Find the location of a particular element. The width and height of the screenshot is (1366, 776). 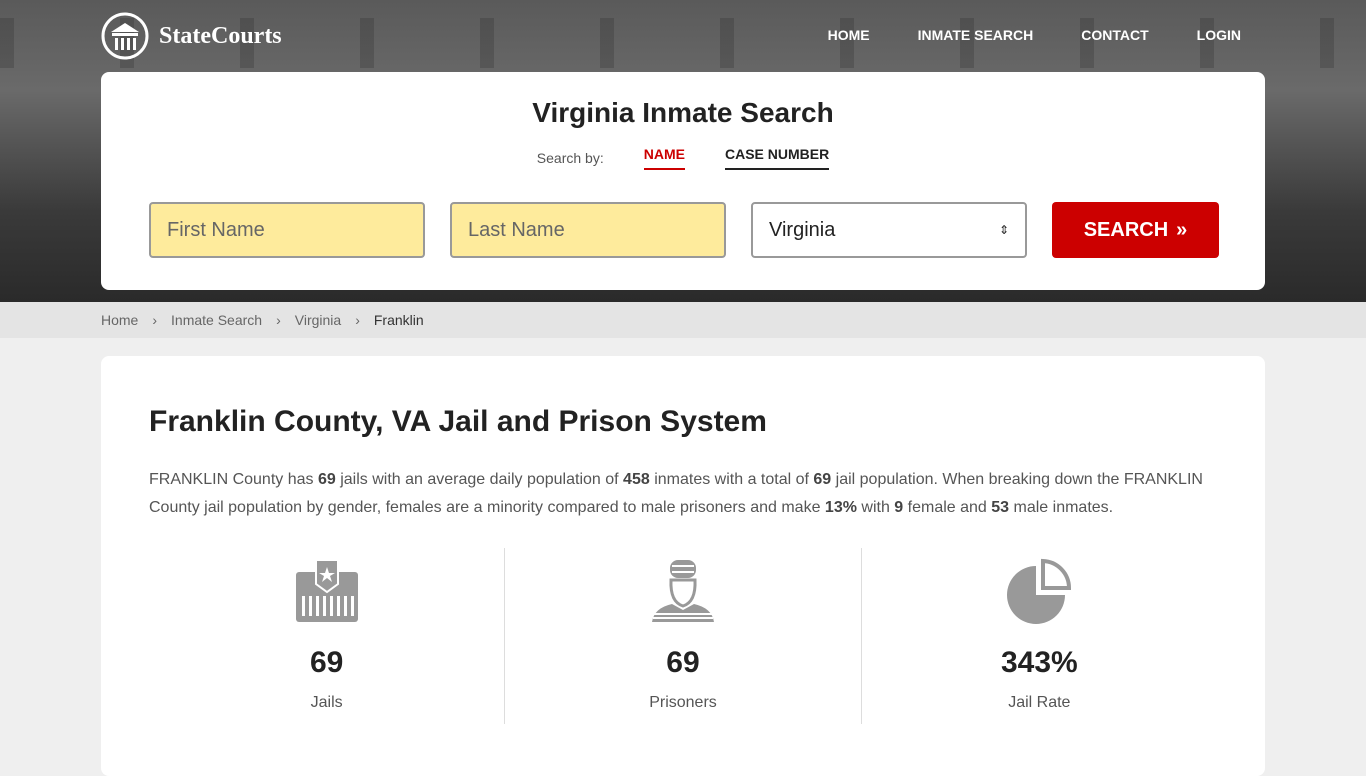

search-button-label: SEARCH is located at coordinates (1126, 229).